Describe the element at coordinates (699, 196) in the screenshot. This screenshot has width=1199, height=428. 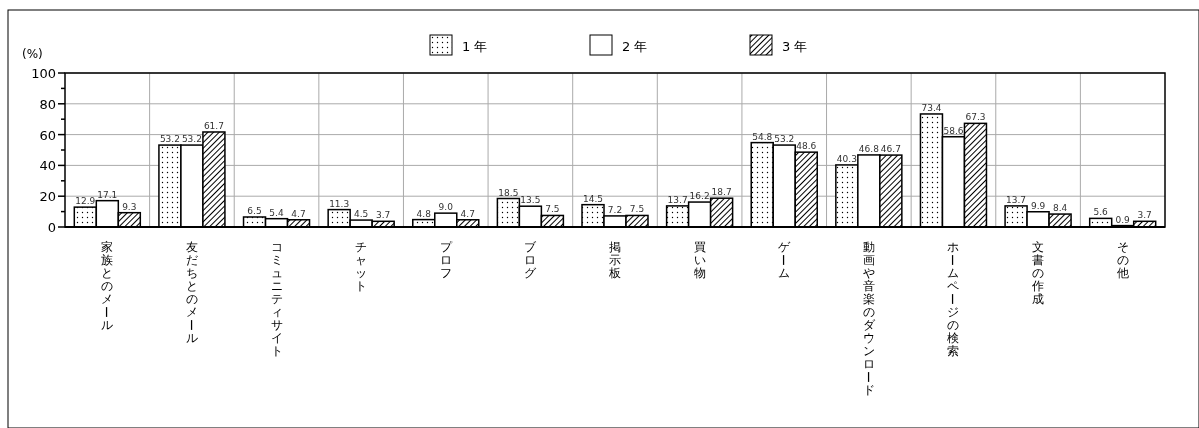
I see `data-label: 16.2` at that location.